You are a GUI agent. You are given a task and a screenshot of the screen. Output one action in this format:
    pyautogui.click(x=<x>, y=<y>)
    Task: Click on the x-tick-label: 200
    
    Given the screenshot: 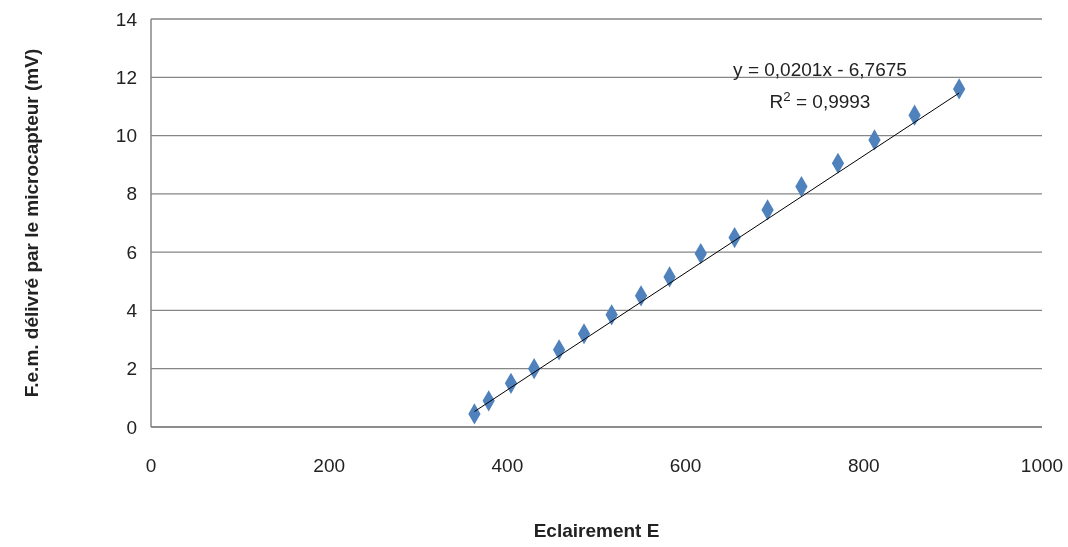 What is the action you would take?
    pyautogui.click(x=329, y=465)
    